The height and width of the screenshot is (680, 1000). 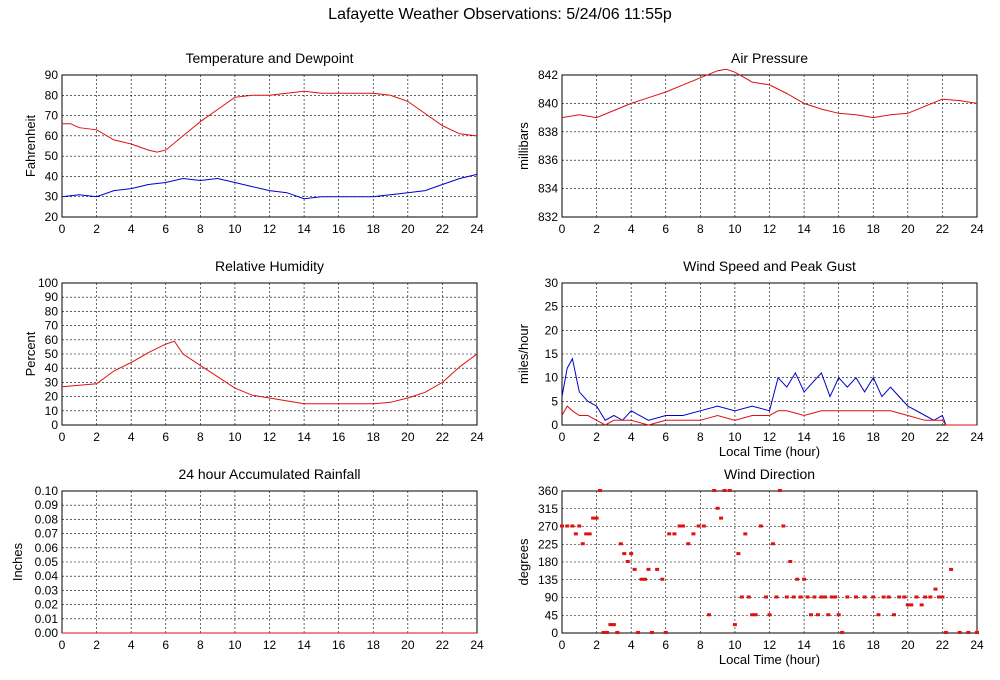 What do you see at coordinates (30, 353) in the screenshot?
I see `y-axis-label: Percent` at bounding box center [30, 353].